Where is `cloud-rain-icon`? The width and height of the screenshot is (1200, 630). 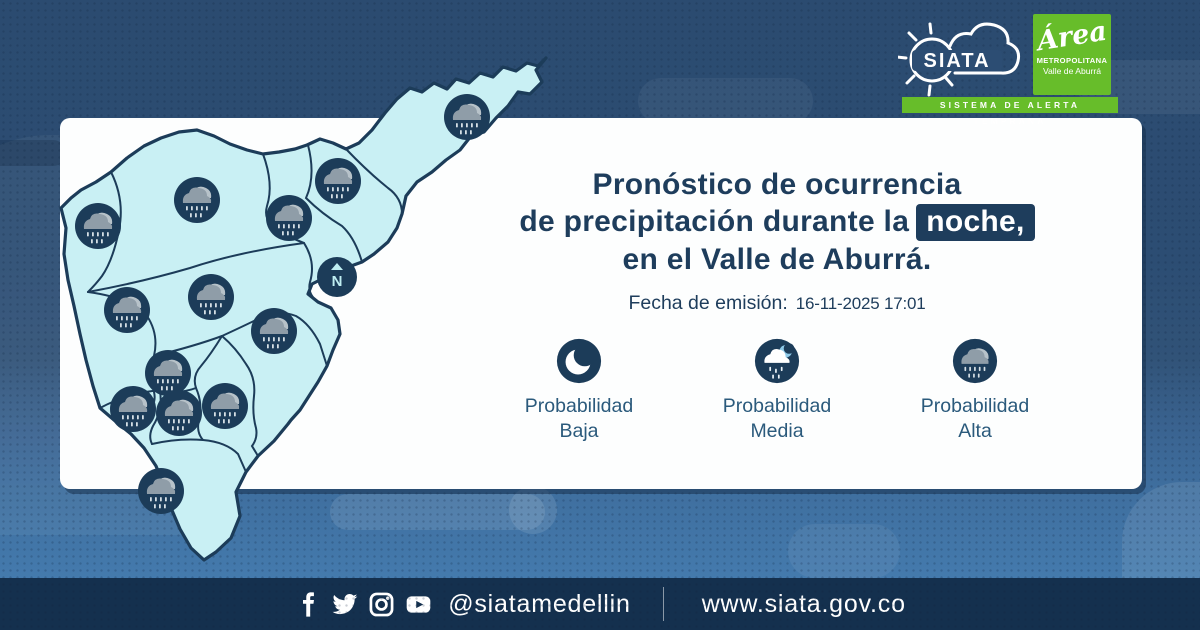 cloud-rain-icon is located at coordinates (975, 361).